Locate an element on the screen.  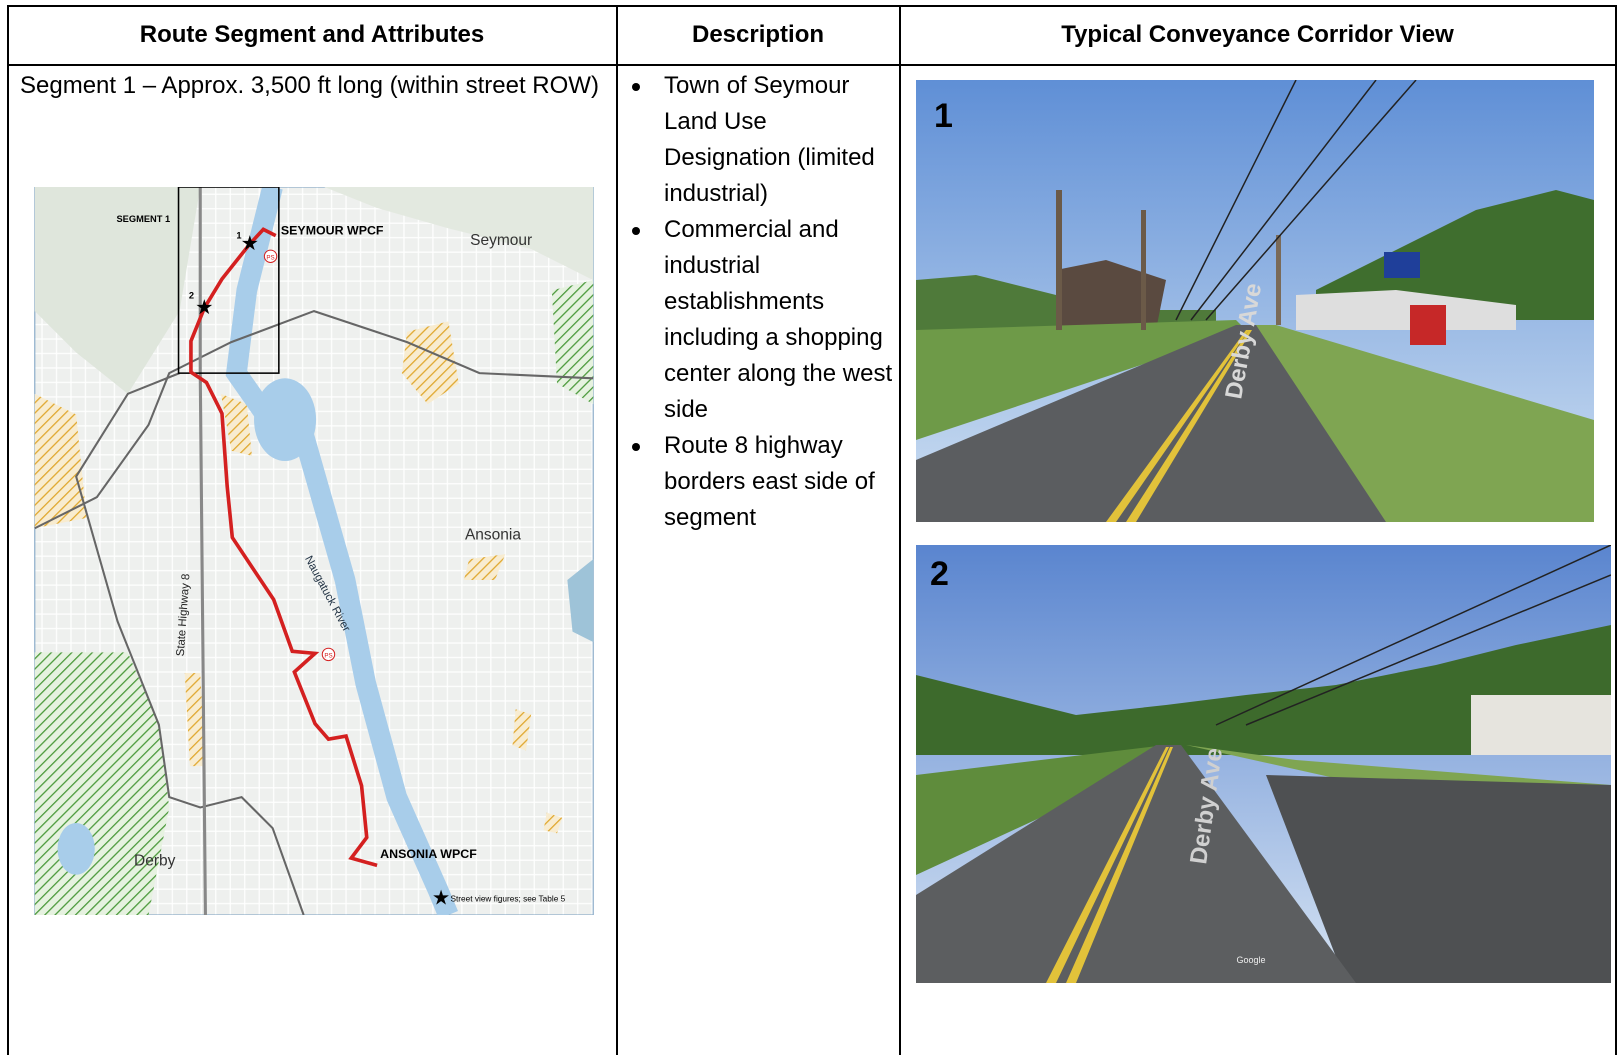
map-label: Street view figures; see Table 5 is located at coordinates (507, 899).